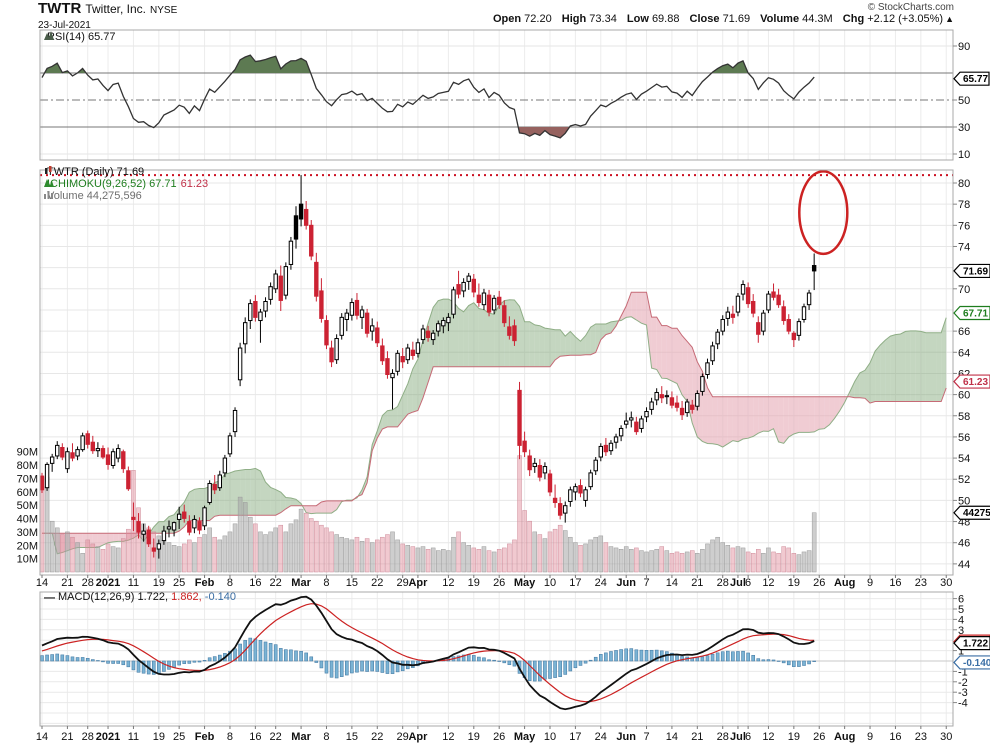 This screenshot has height=744, width=990. Describe the element at coordinates (49, 598) in the screenshot. I see `macd-line-icon: —` at that location.